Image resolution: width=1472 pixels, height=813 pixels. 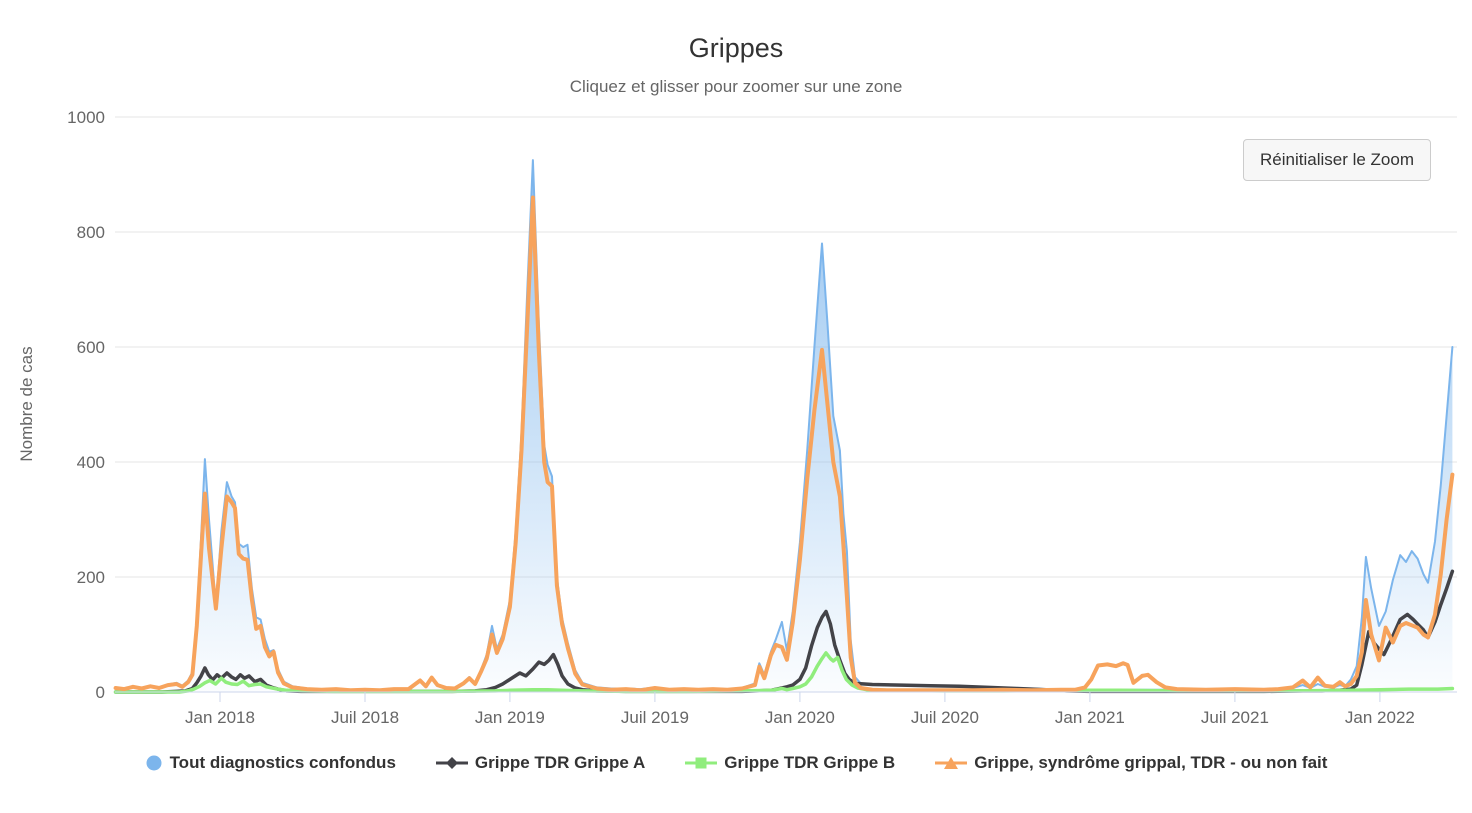 What do you see at coordinates (1235, 717) in the screenshot?
I see `svg-text: Juil 2021` at bounding box center [1235, 717].